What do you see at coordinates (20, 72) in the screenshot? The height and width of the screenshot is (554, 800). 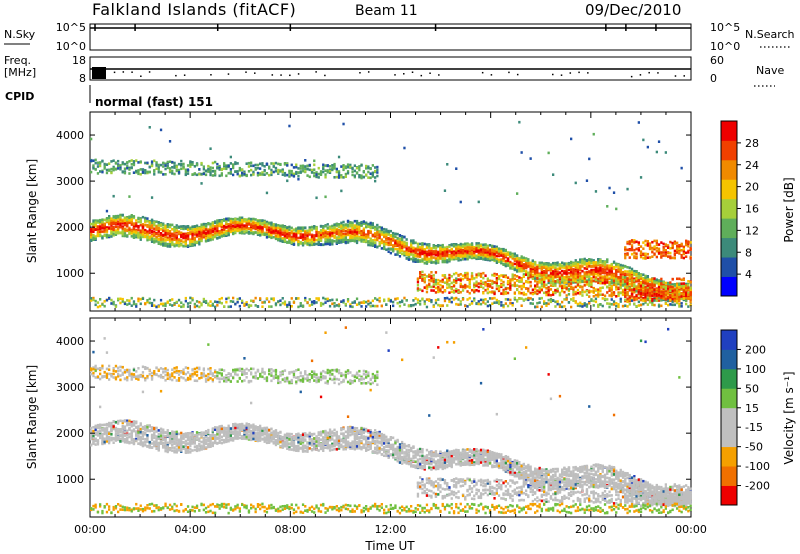 I see `freq-label-2: [MHz]` at bounding box center [20, 72].